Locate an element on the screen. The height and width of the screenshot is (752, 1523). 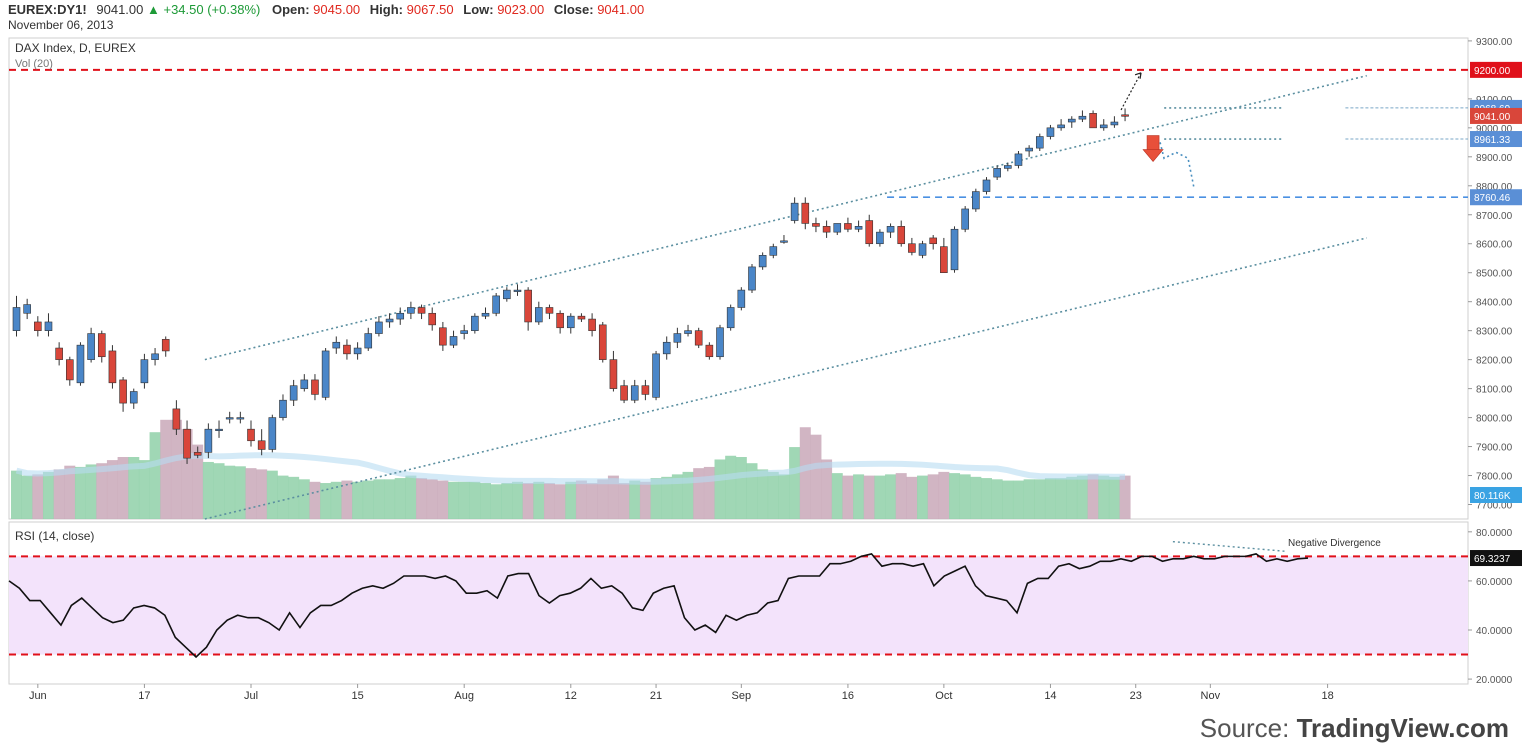
price-change-value: +34.50 (+0.38%) is located at coordinates (212, 9).